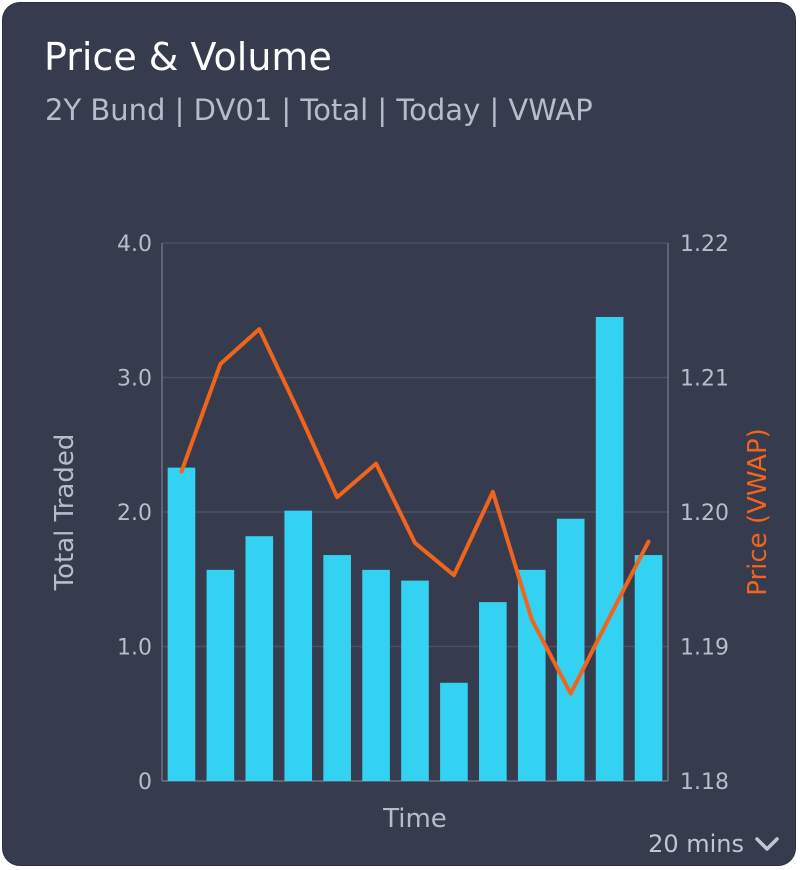  What do you see at coordinates (704, 379) in the screenshot?
I see `right-tick-label: 1.21` at bounding box center [704, 379].